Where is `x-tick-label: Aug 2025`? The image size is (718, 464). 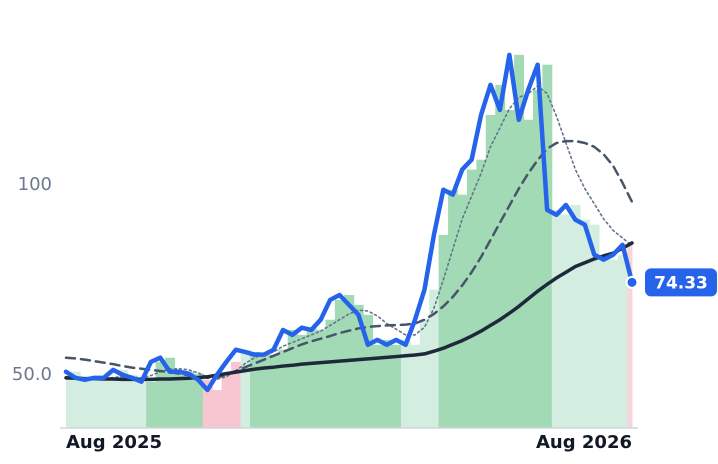
x-tick-label: Aug 2025 is located at coordinates (114, 442).